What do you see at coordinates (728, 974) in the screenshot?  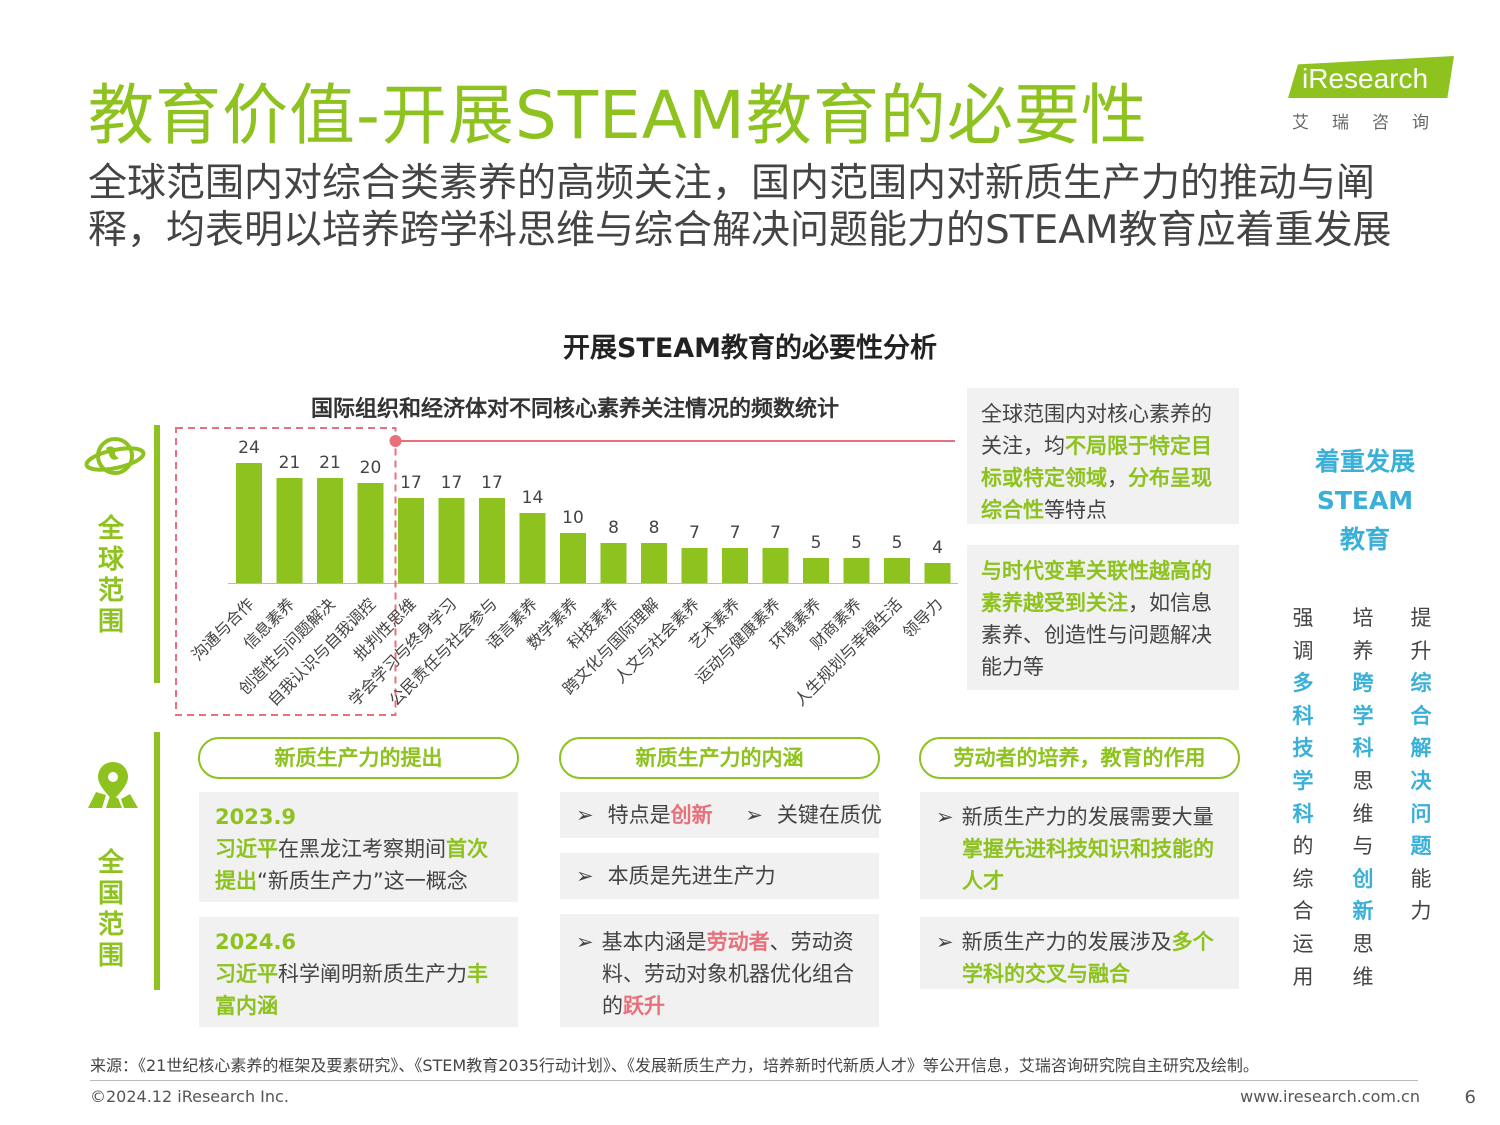 I see `connotation-basic-text-2: 、劳动资料、劳动对象机器优化组合的` at bounding box center [728, 974].